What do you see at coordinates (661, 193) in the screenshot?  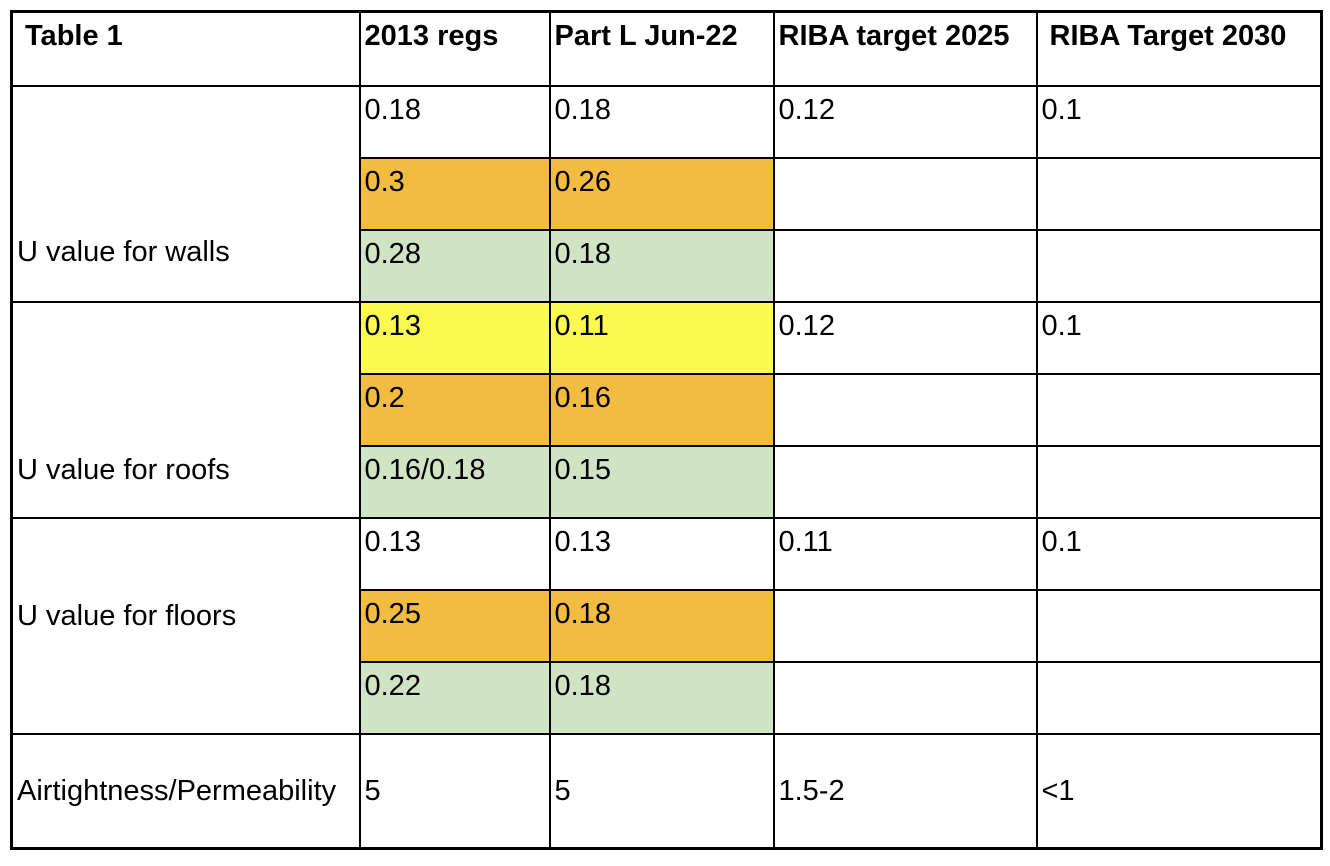 I see `table-cell: 0.26` at bounding box center [661, 193].